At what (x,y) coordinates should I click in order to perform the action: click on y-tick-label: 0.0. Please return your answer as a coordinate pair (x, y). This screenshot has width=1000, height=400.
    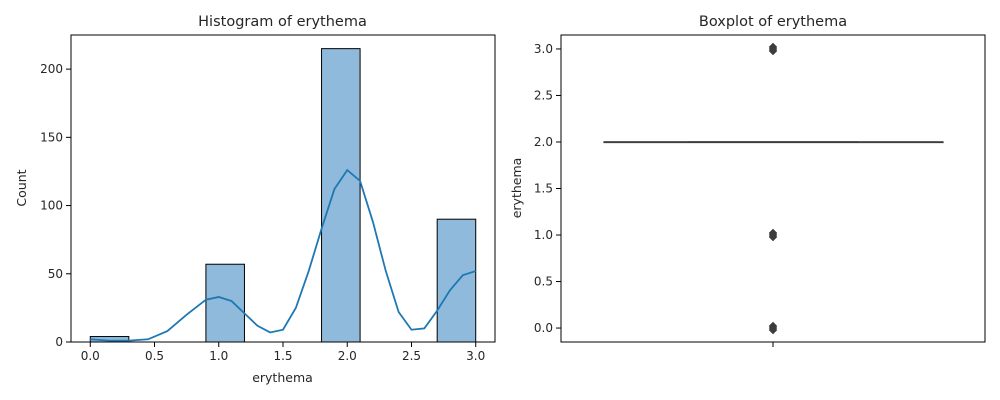
    Looking at the image, I should click on (543, 328).